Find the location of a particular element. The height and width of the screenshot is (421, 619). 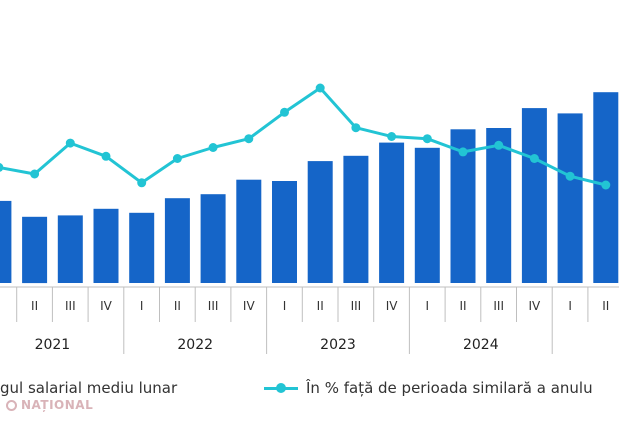

legend-bar-entry: gul salarial mediu lunar is located at coordinates (88, 388).